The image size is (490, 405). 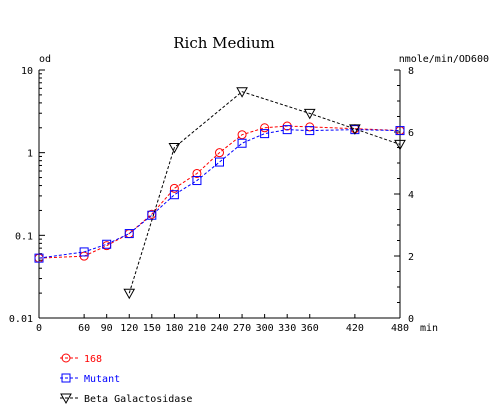 What do you see at coordinates (138, 399) in the screenshot?
I see `legend-label: Beta Galactosidase` at bounding box center [138, 399].